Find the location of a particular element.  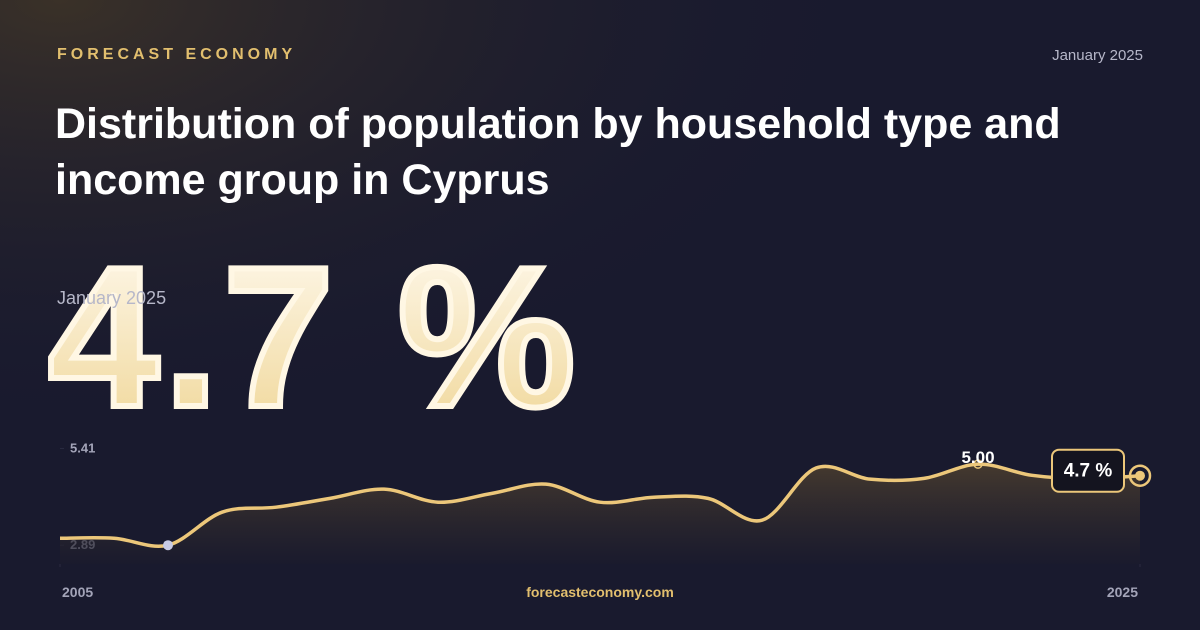

x-tick-label: 2025 is located at coordinates (1122, 592).